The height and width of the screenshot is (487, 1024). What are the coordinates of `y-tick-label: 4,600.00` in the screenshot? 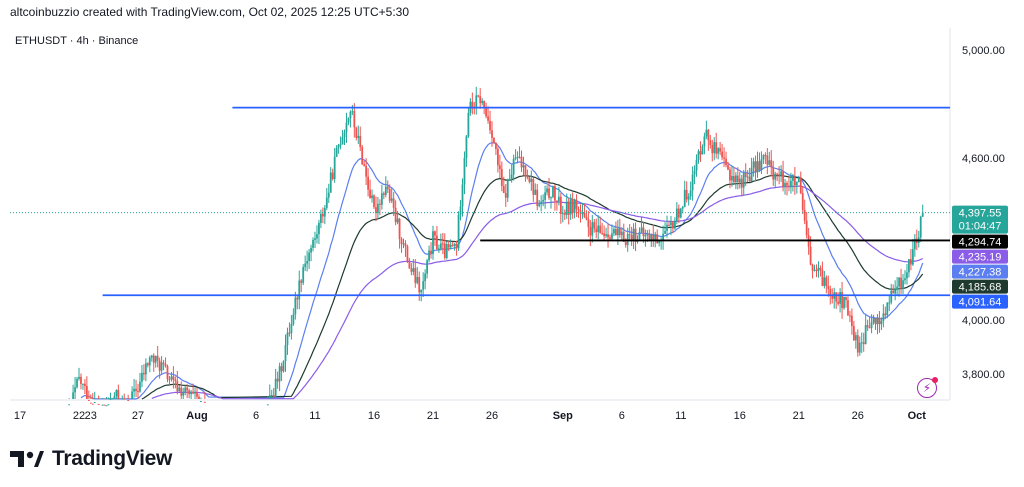 It's located at (983, 159).